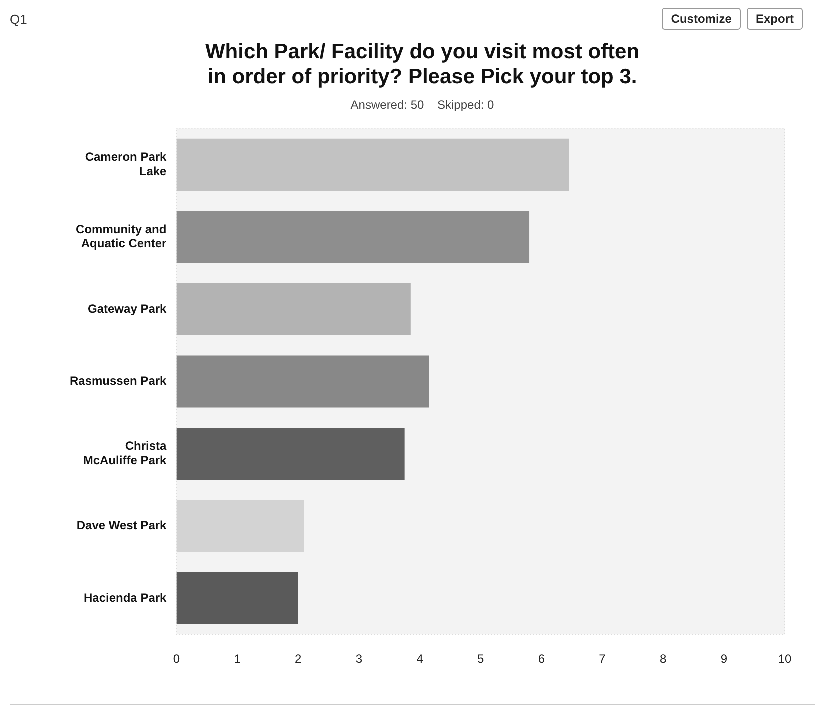  I want to click on y-tick-label: Cameron Park Lake, so click(126, 164).